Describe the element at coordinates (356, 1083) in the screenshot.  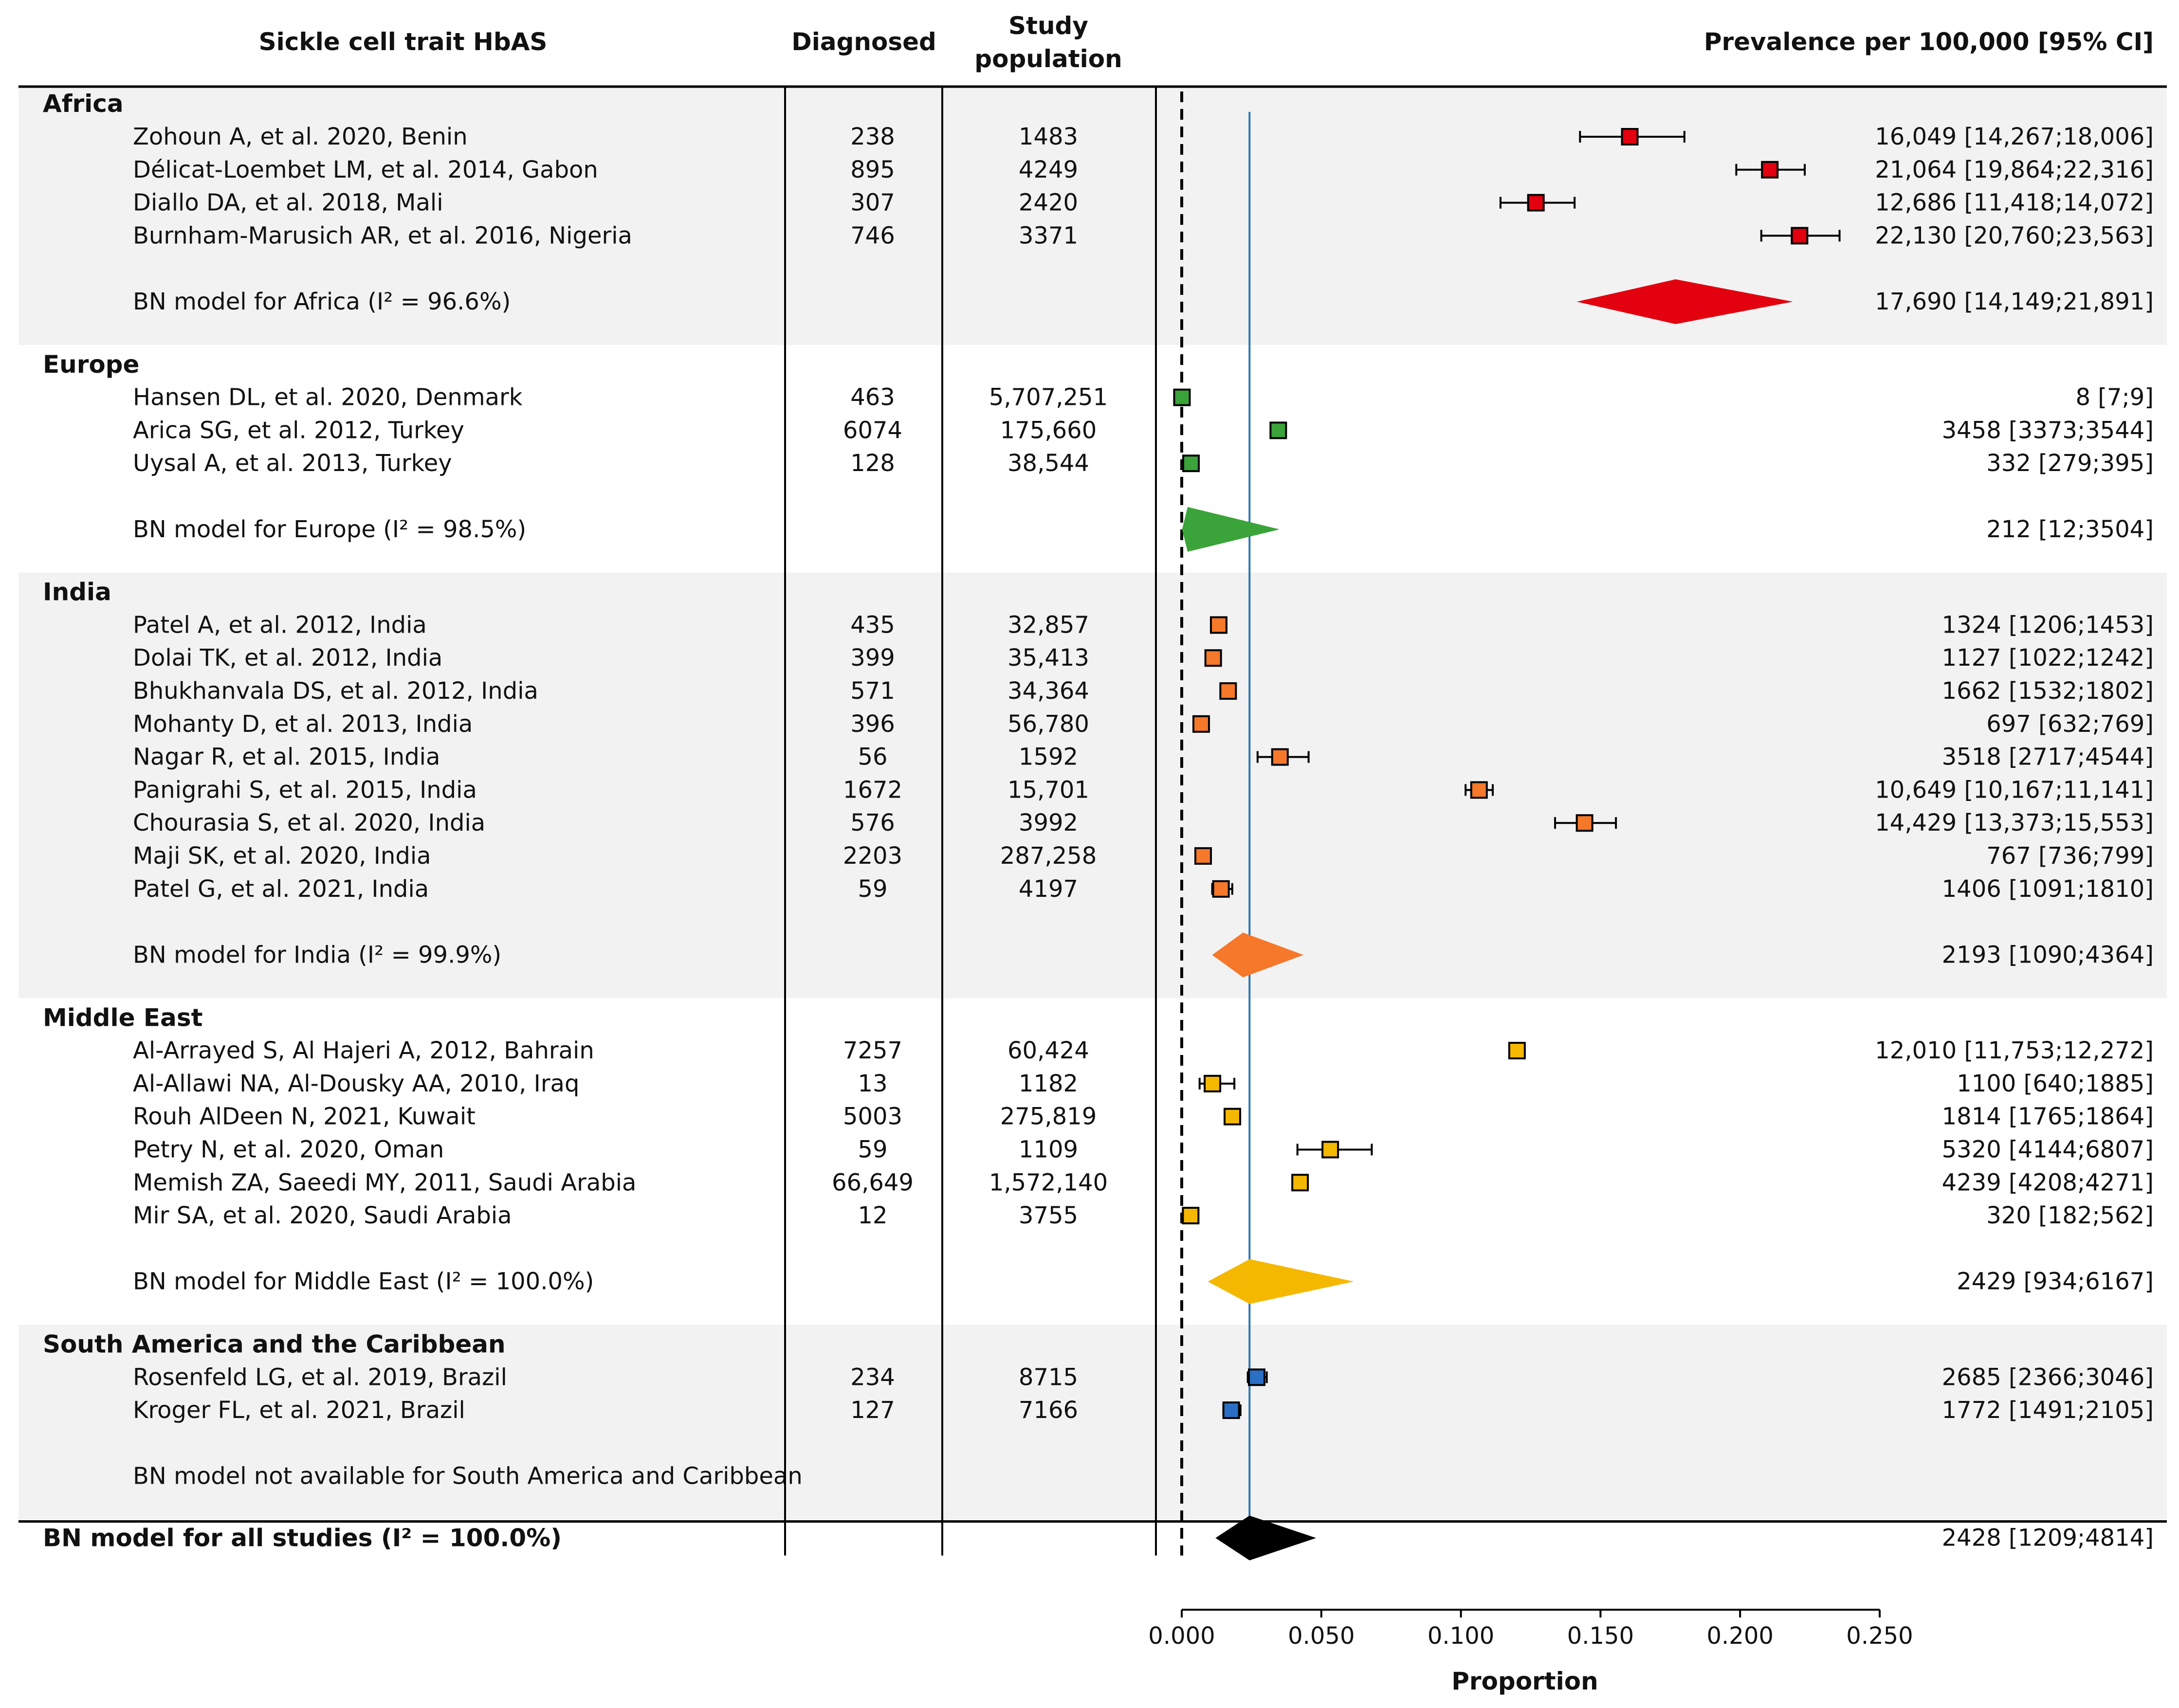
I see `study-label: Al-Allawi NA, Al-Dousky AA, 2010, Iraq` at that location.